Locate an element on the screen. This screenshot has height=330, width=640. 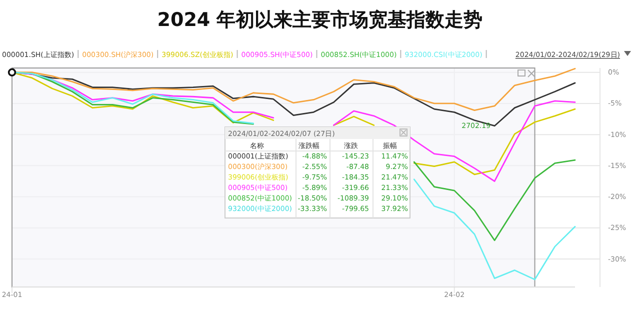
chart-title: 2024 年初以来主要市场宽基指数走势 is located at coordinates (320, 20).